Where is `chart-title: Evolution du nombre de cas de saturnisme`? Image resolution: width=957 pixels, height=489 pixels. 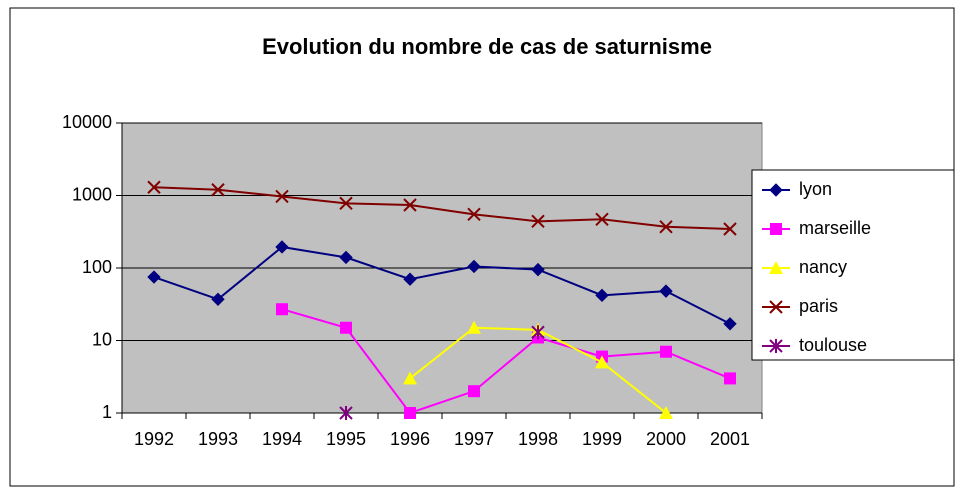 chart-title: Evolution du nombre de cas de saturnisme is located at coordinates (487, 46).